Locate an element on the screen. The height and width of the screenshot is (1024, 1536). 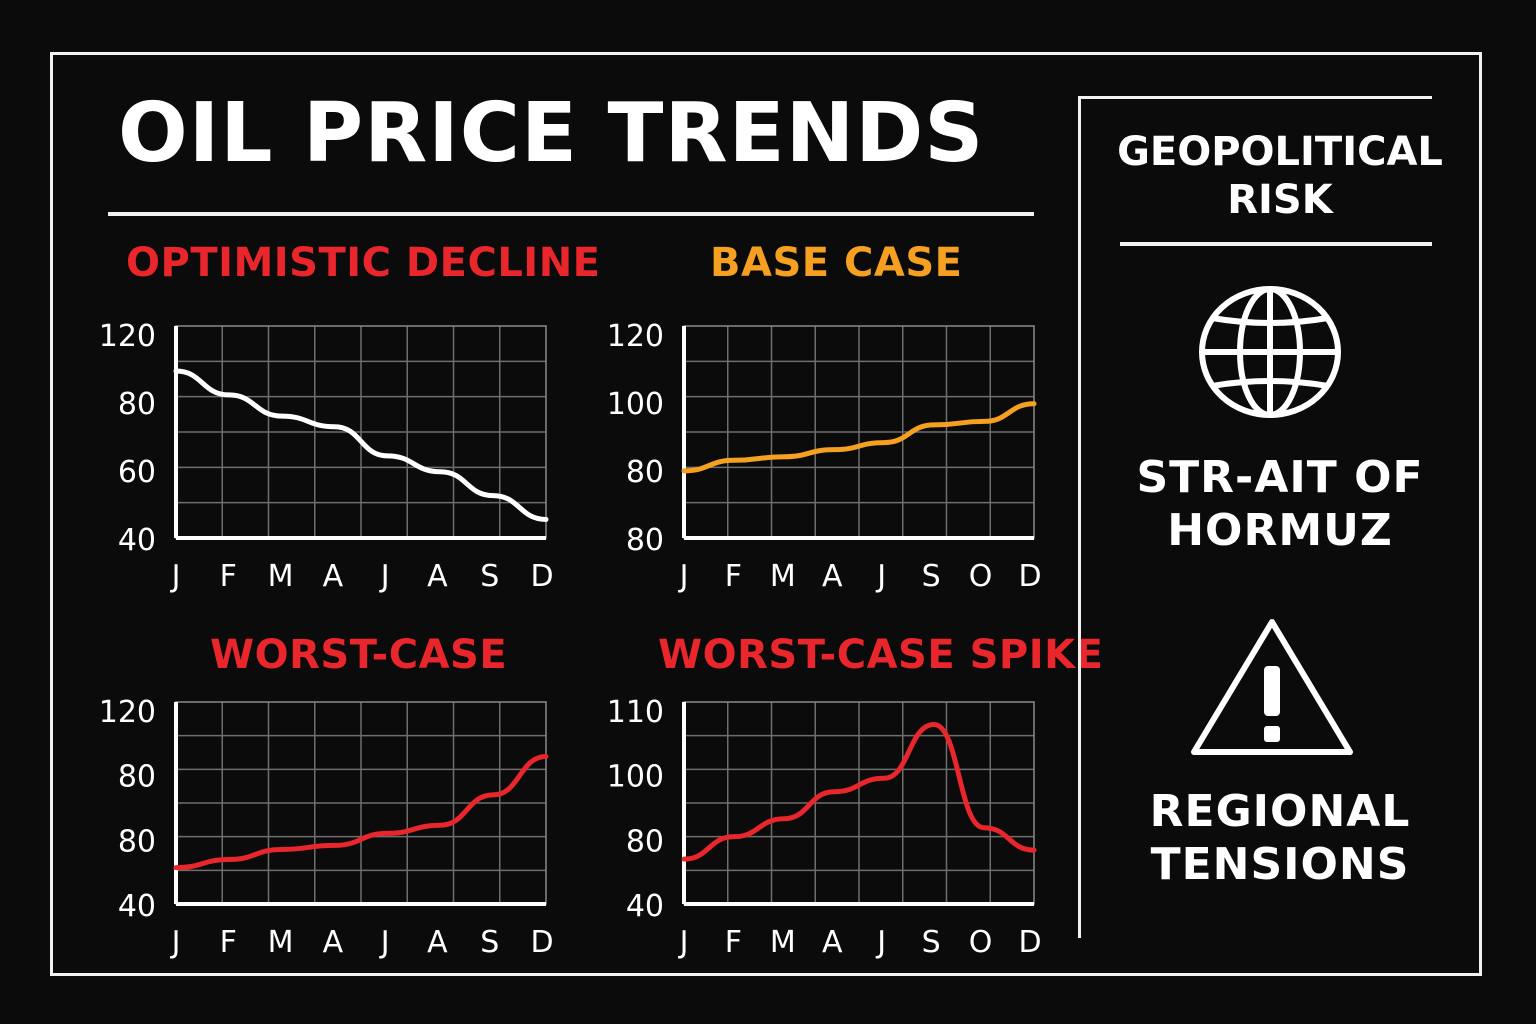
sidebar-rule is located at coordinates (1276, 244).